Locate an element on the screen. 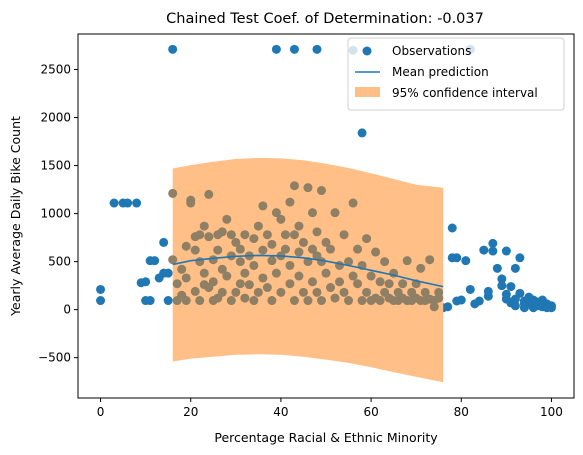  x-tick-label: 20 is located at coordinates (190, 412).